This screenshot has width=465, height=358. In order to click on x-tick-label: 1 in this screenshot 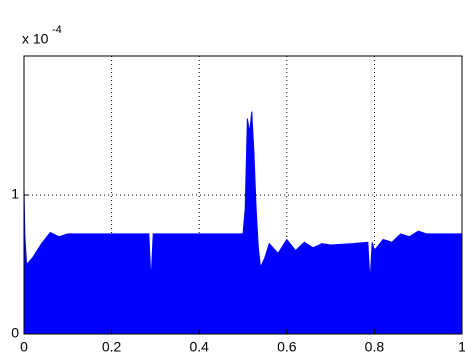, I will do `click(461, 347)`.